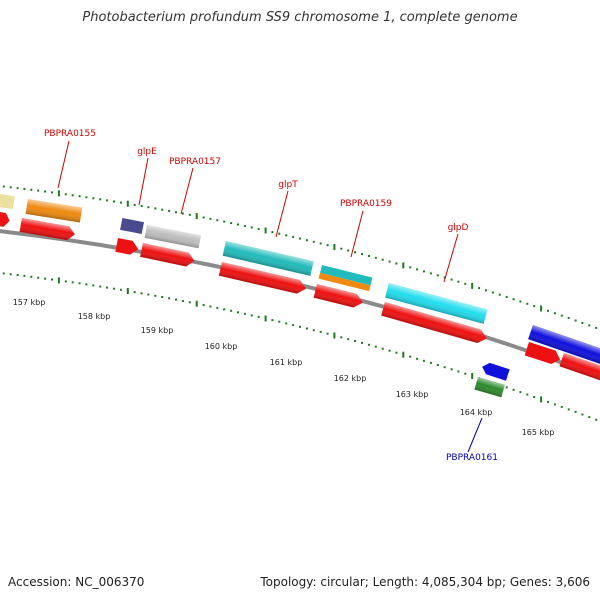 Image resolution: width=600 pixels, height=600 pixels. What do you see at coordinates (366, 204) in the screenshot?
I see `label-pbpra0159: PBPRA0159` at bounding box center [366, 204].